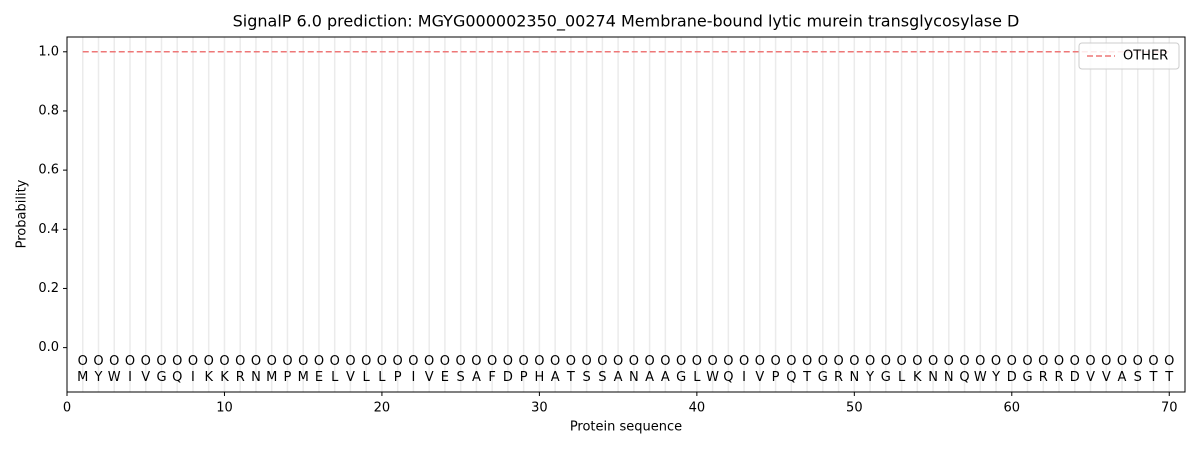 This screenshot has height=450, width=1200. Describe the element at coordinates (48, 110) in the screenshot. I see `y-tick-label: 0.8` at that location.